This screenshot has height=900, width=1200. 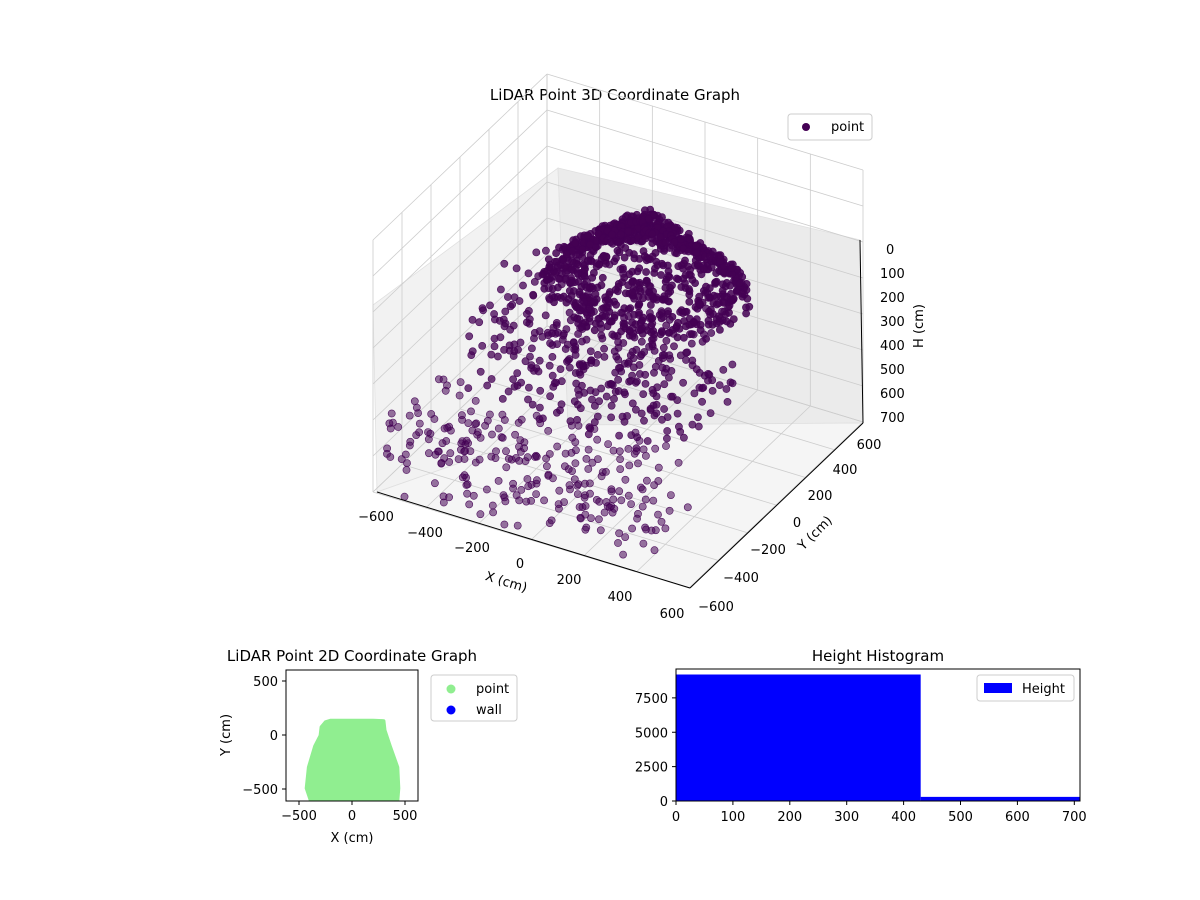 I want to click on z-axis-line, so click(x=861, y=331).